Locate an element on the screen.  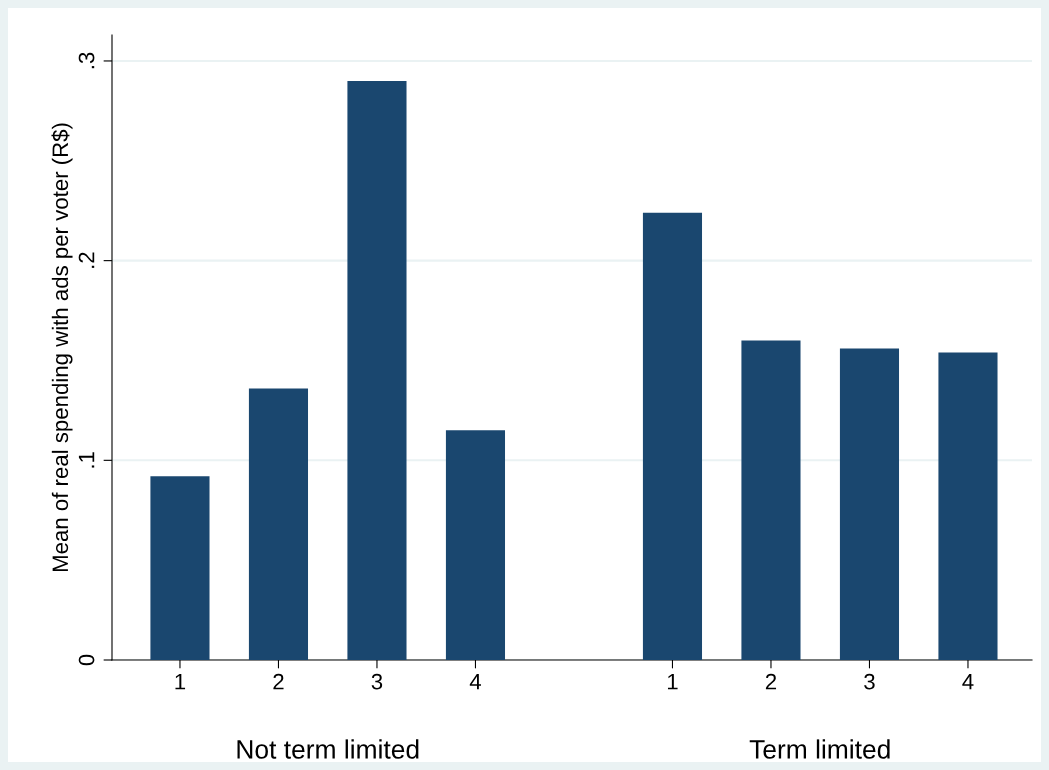
y-tick-label: .1 is located at coordinates (86, 460).